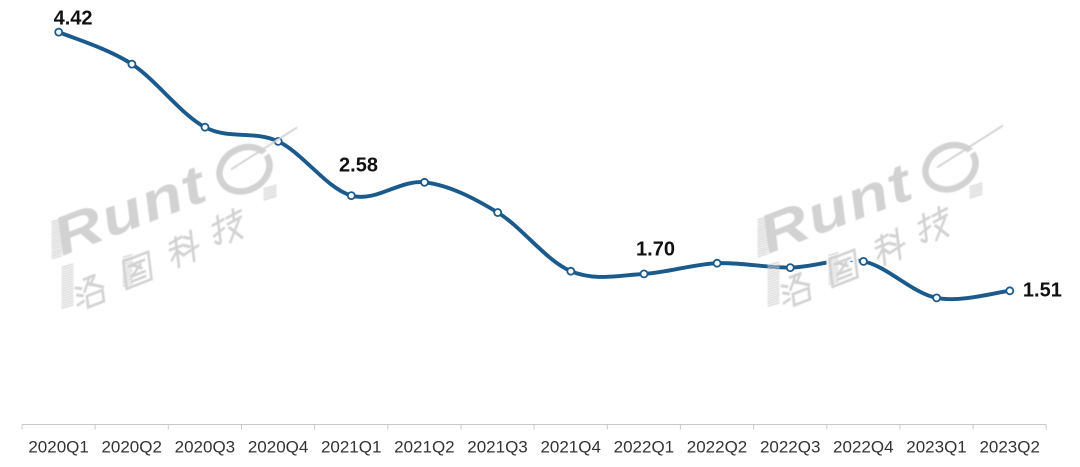  Describe the element at coordinates (278, 447) in the screenshot. I see `svg-text: 2020Q4` at that location.